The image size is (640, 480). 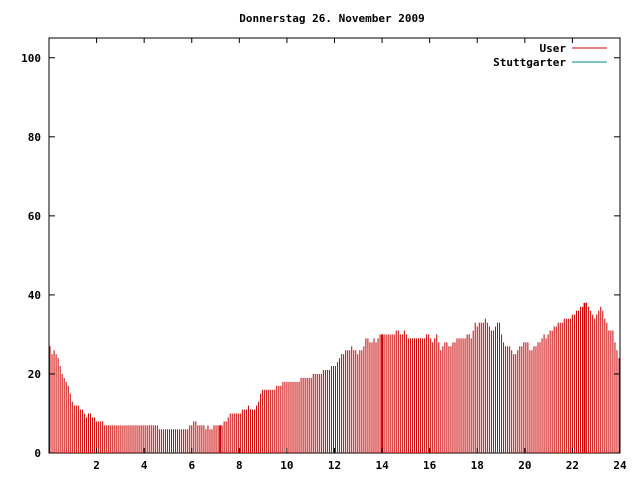 I want to click on legend-label: Stuttgarter, so click(x=529, y=62).